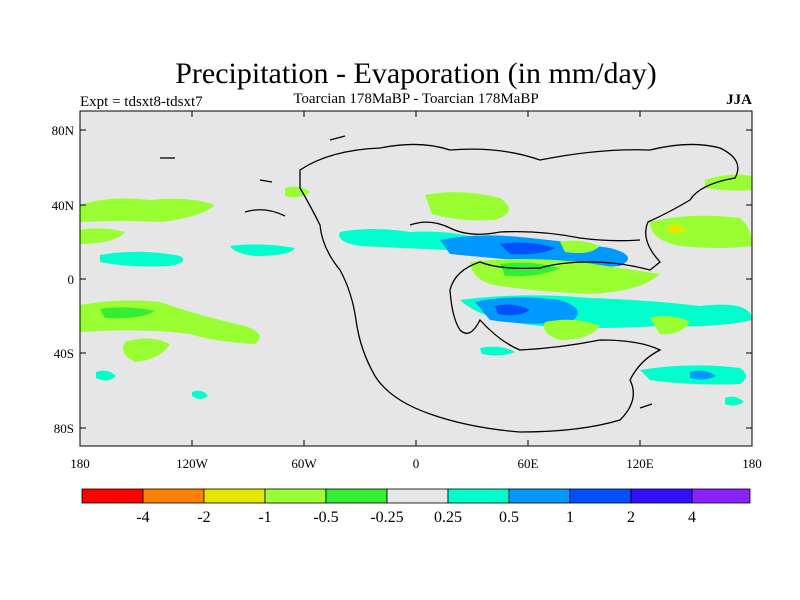  Describe the element at coordinates (304, 463) in the screenshot. I see `x-tick-label: 60W` at that location.